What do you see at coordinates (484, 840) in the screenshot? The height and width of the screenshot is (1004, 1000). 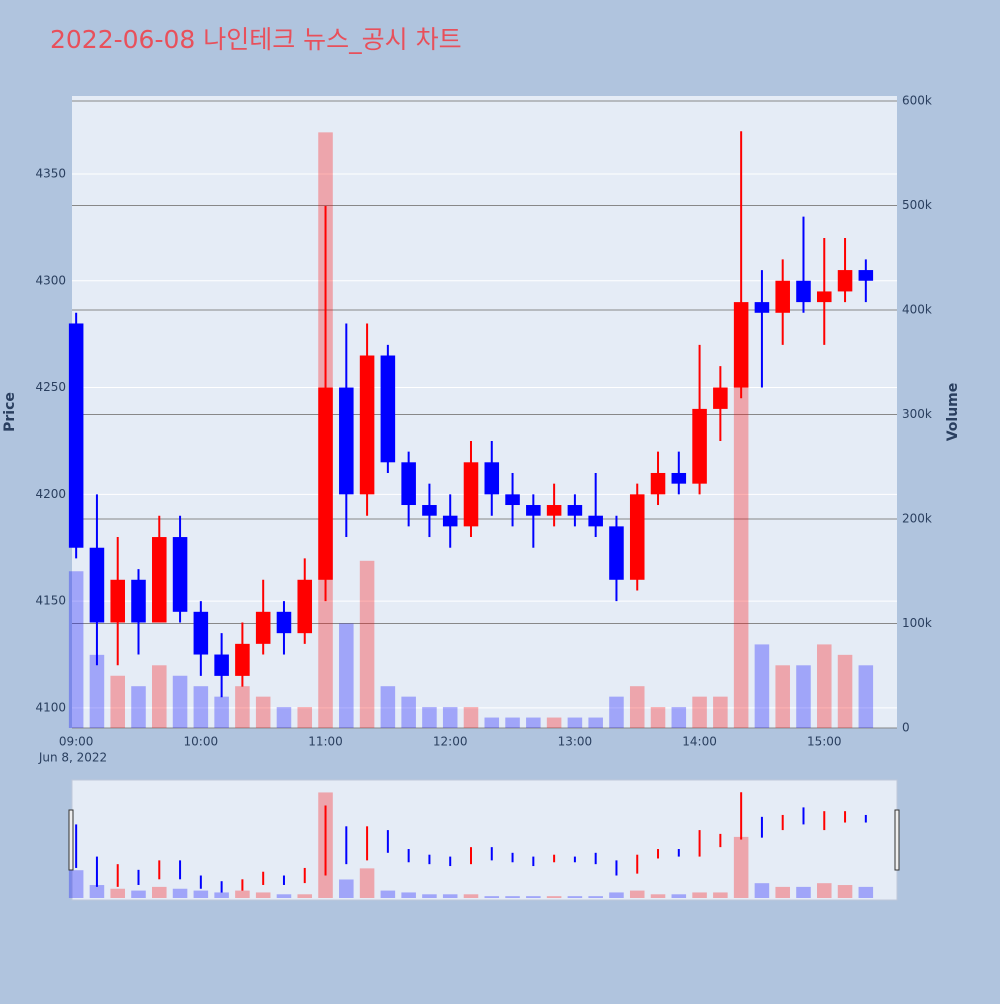 I see `range-slider` at bounding box center [484, 840].